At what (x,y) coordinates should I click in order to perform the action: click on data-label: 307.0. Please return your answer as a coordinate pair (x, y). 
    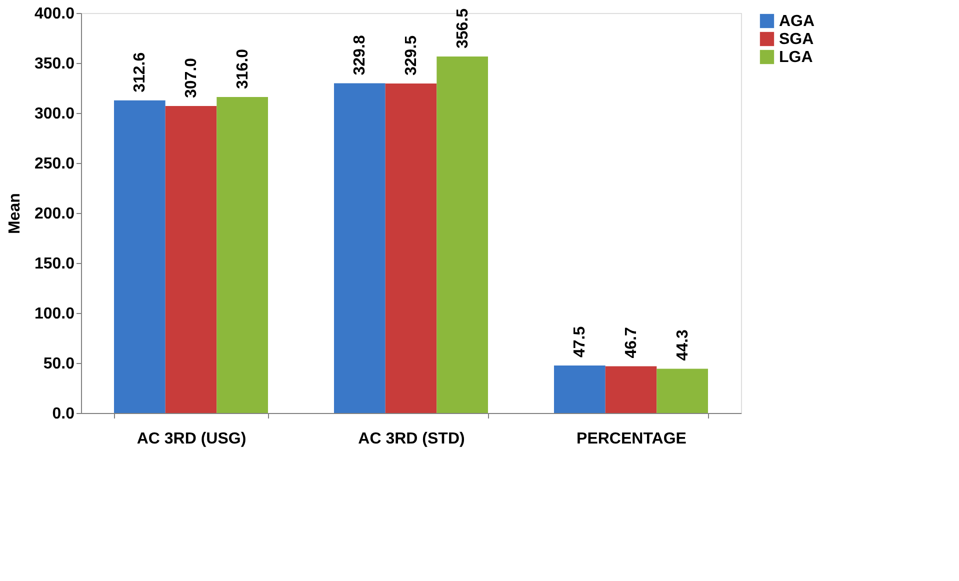
    Looking at the image, I should click on (191, 78).